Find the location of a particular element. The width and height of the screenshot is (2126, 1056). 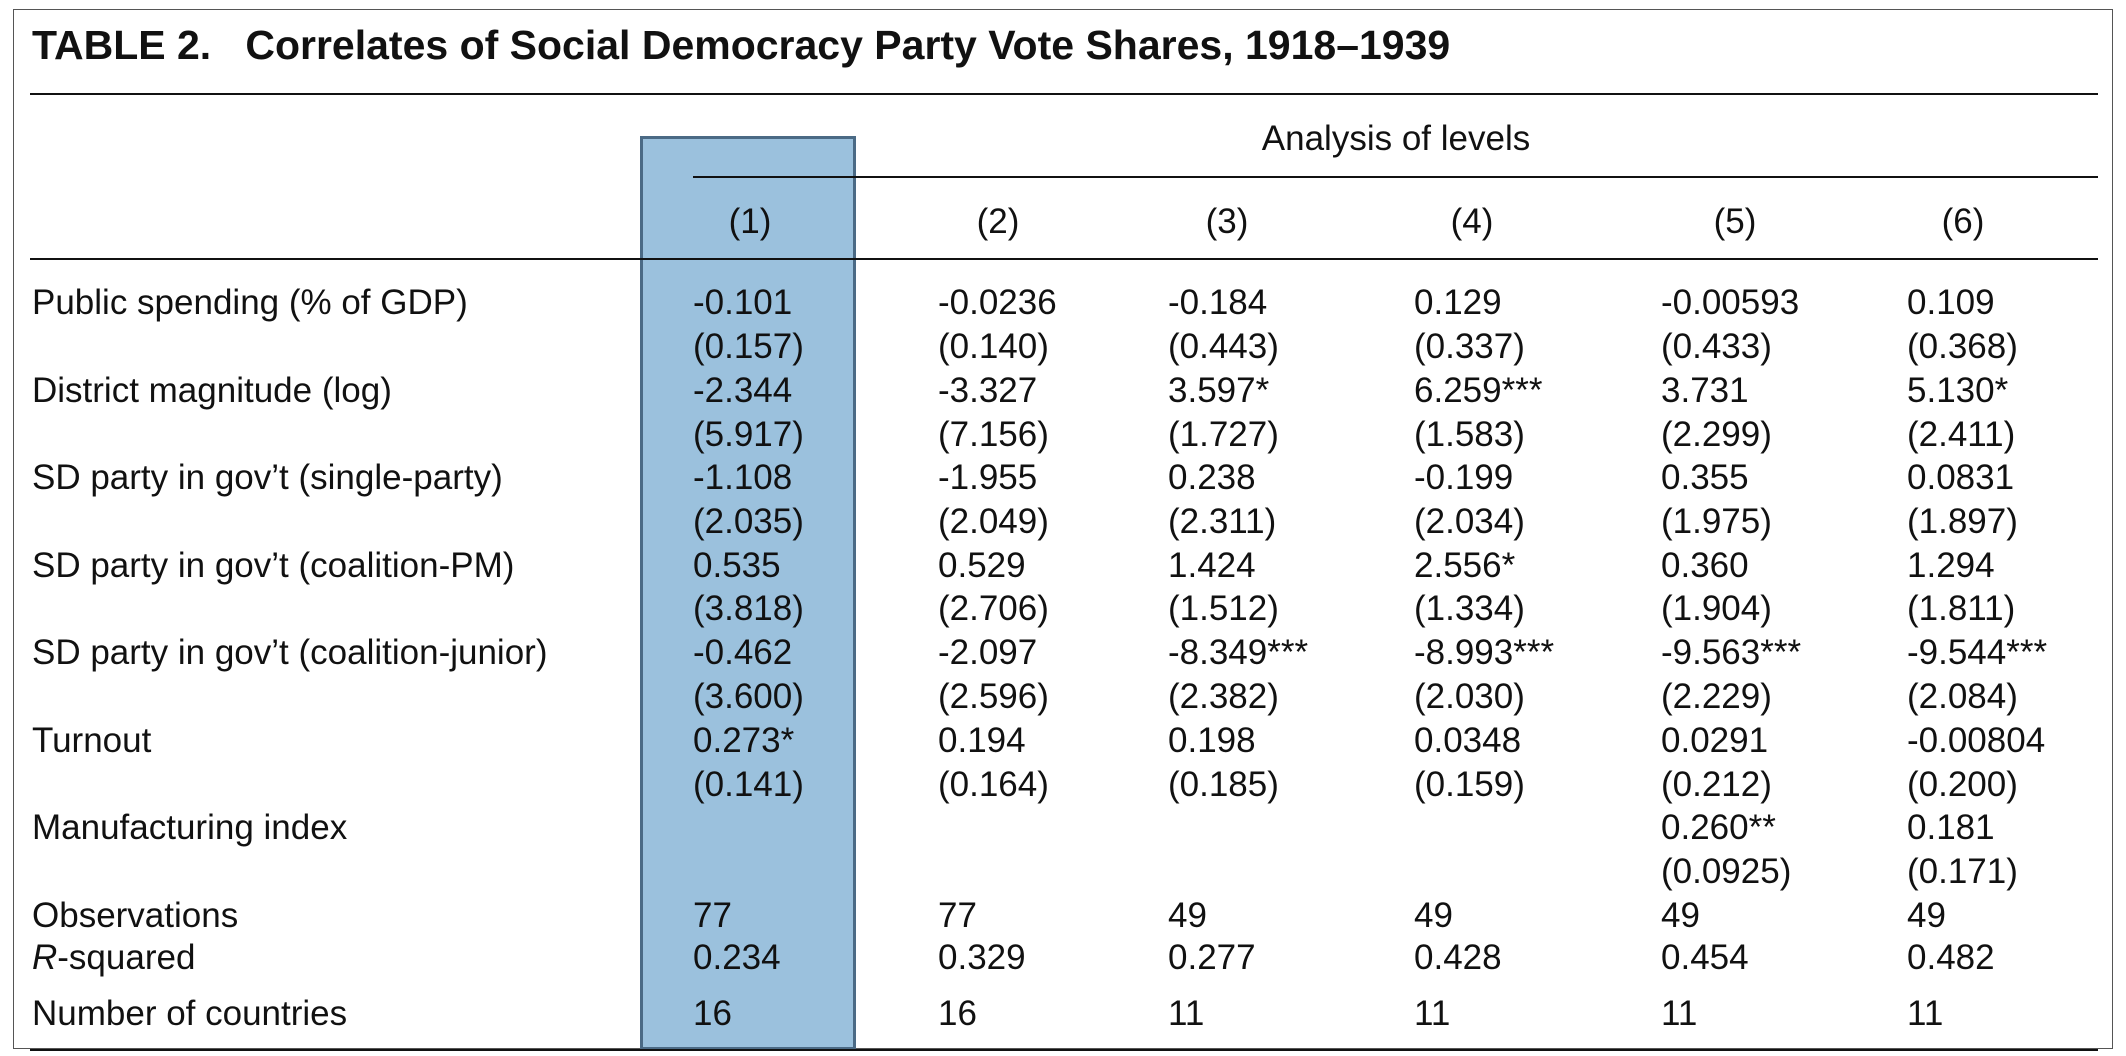

r-squared-suffix: -squared is located at coordinates (126, 957).